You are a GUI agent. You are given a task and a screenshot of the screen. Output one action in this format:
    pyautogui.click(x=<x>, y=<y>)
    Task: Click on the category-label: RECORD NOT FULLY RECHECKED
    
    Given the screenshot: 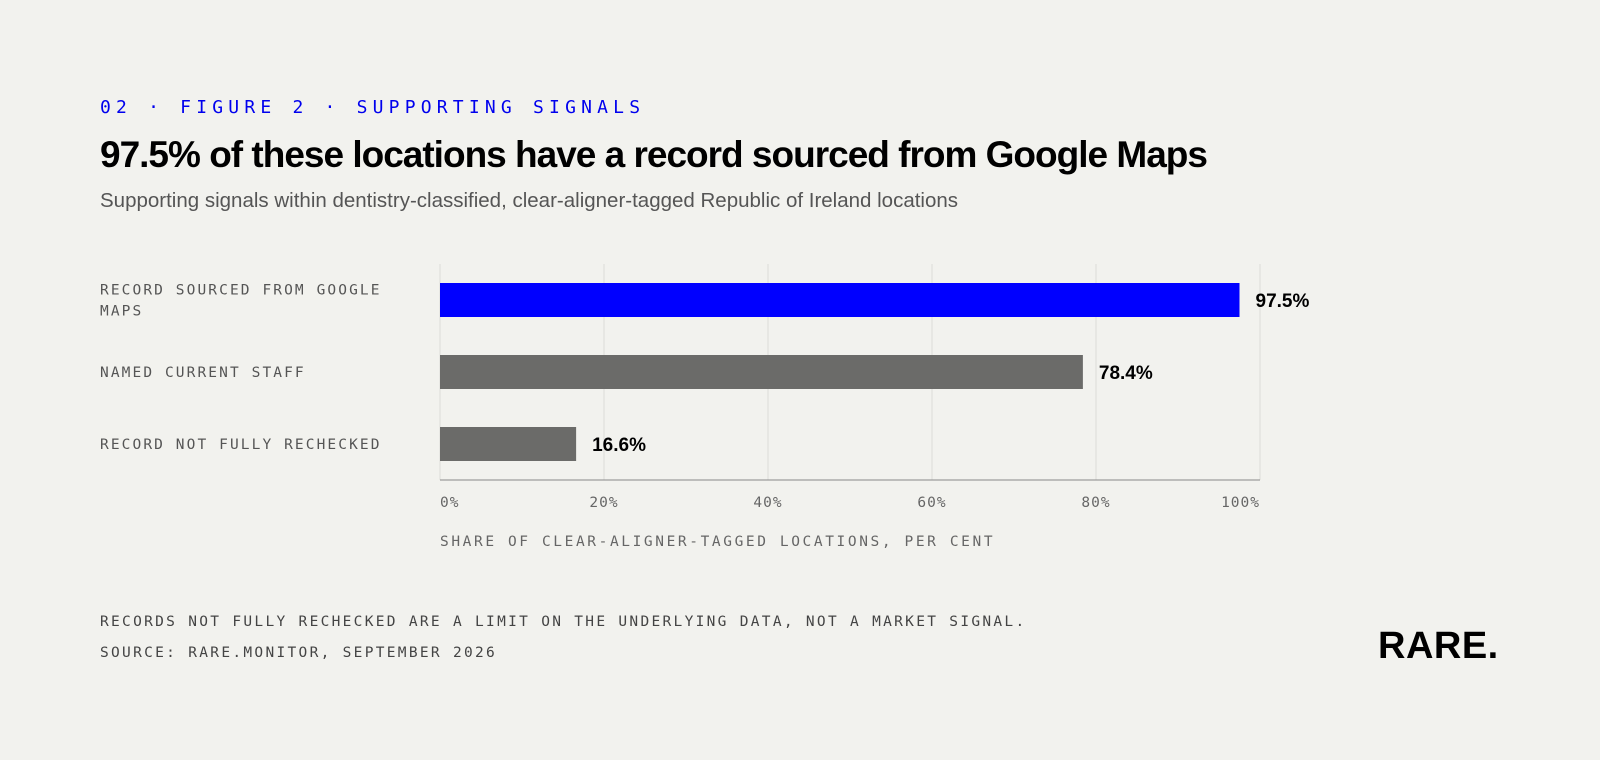 What is the action you would take?
    pyautogui.click(x=241, y=445)
    